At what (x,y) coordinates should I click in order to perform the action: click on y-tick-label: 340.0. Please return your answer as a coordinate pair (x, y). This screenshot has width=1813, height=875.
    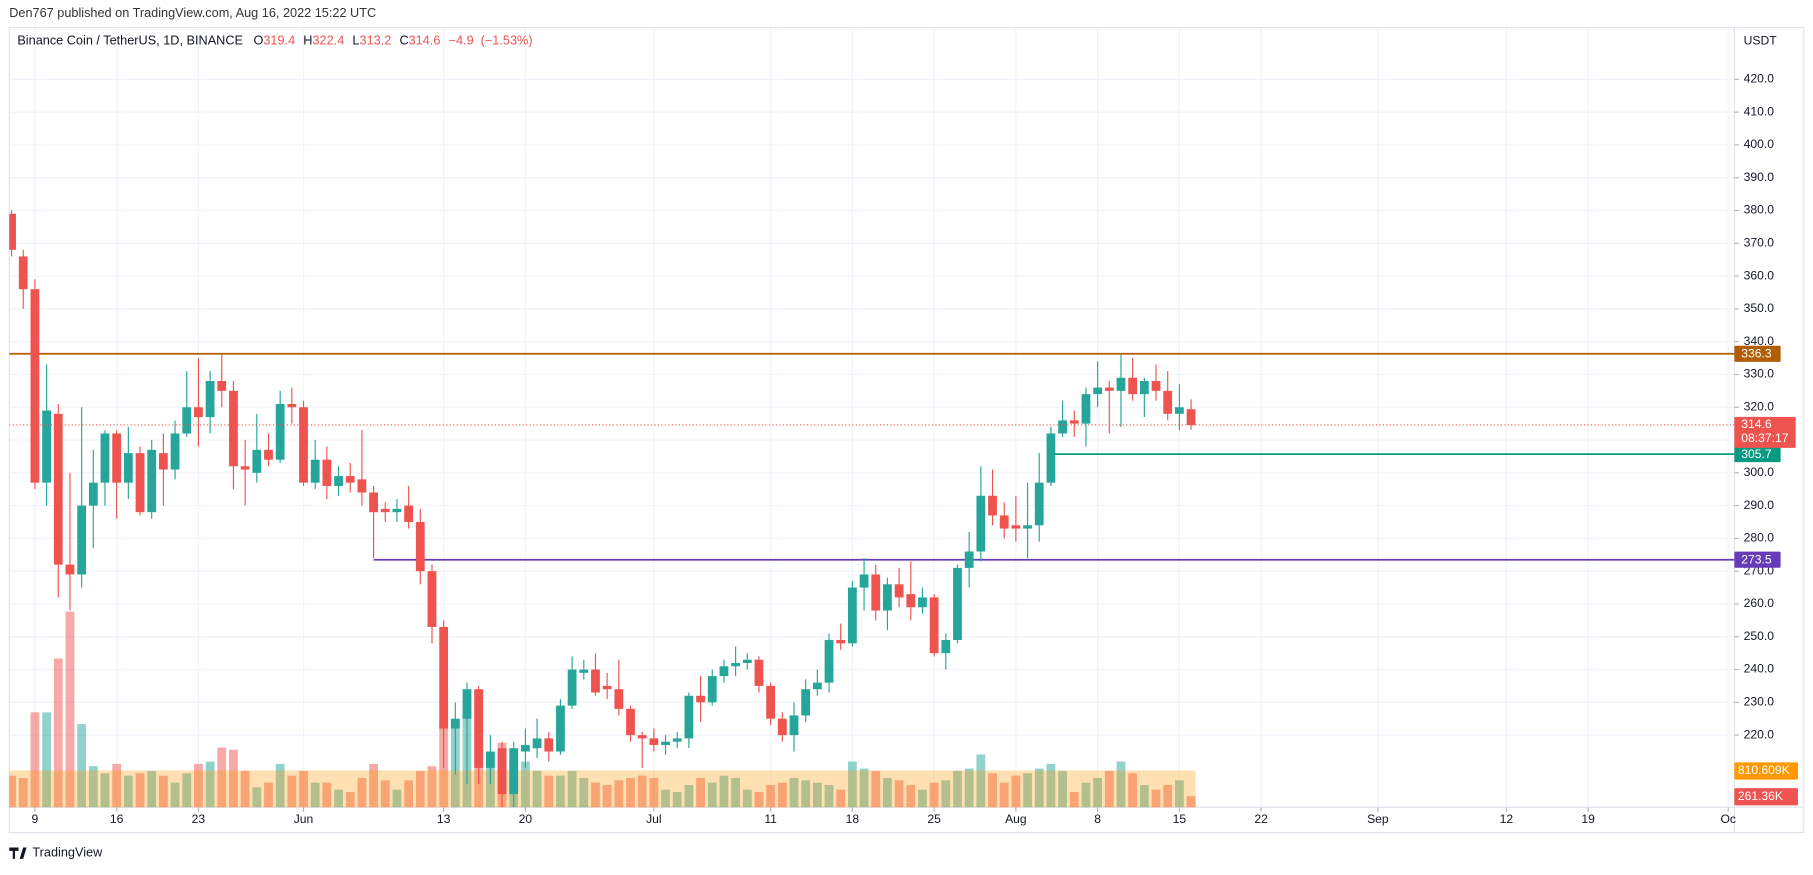
    Looking at the image, I should click on (1759, 341).